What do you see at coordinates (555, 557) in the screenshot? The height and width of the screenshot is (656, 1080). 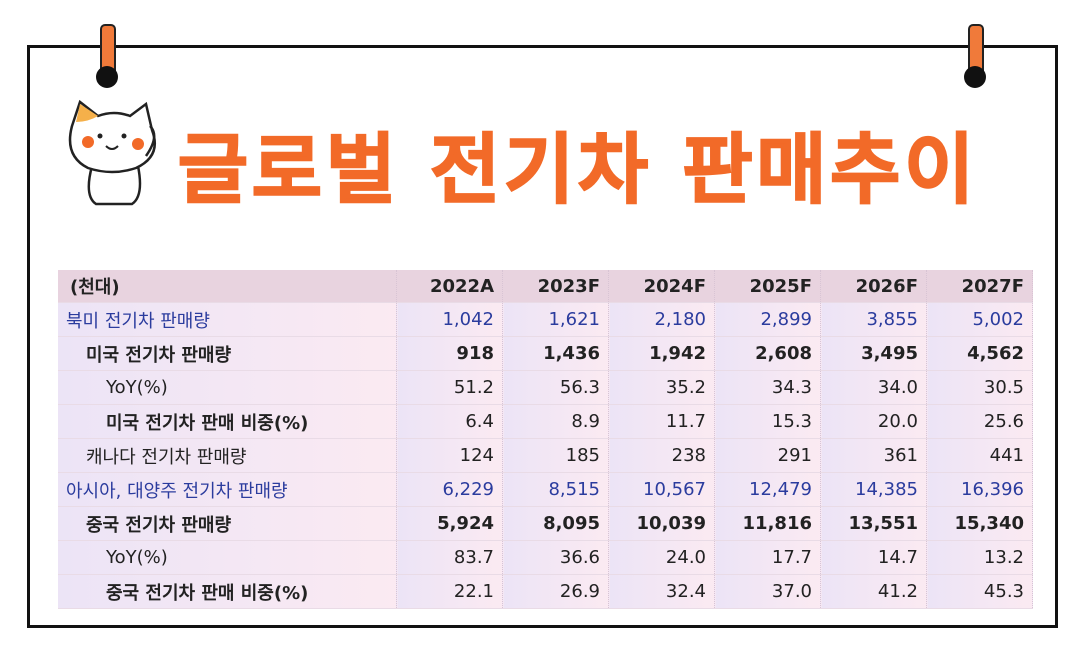 I see `cell: 36.6` at bounding box center [555, 557].